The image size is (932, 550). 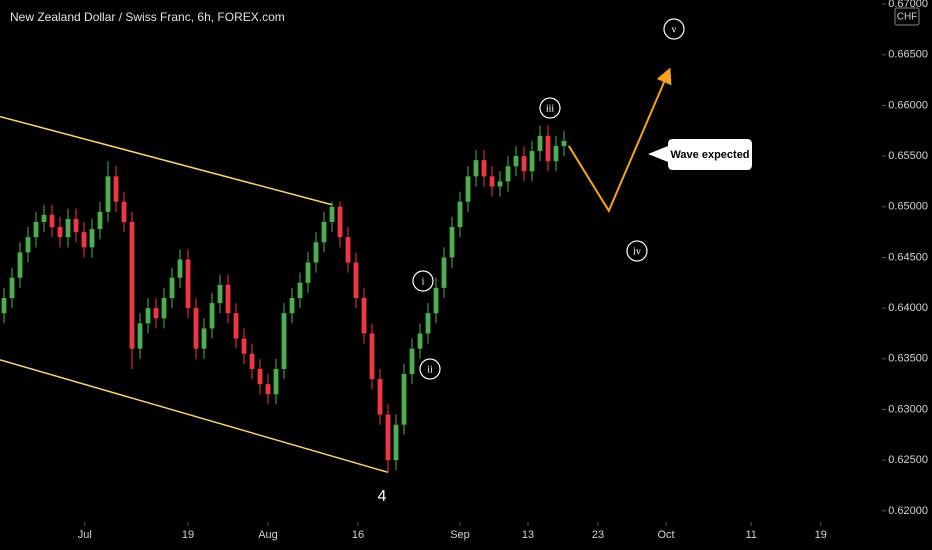 I want to click on y-tick-label: 0.63000, so click(x=908, y=409).